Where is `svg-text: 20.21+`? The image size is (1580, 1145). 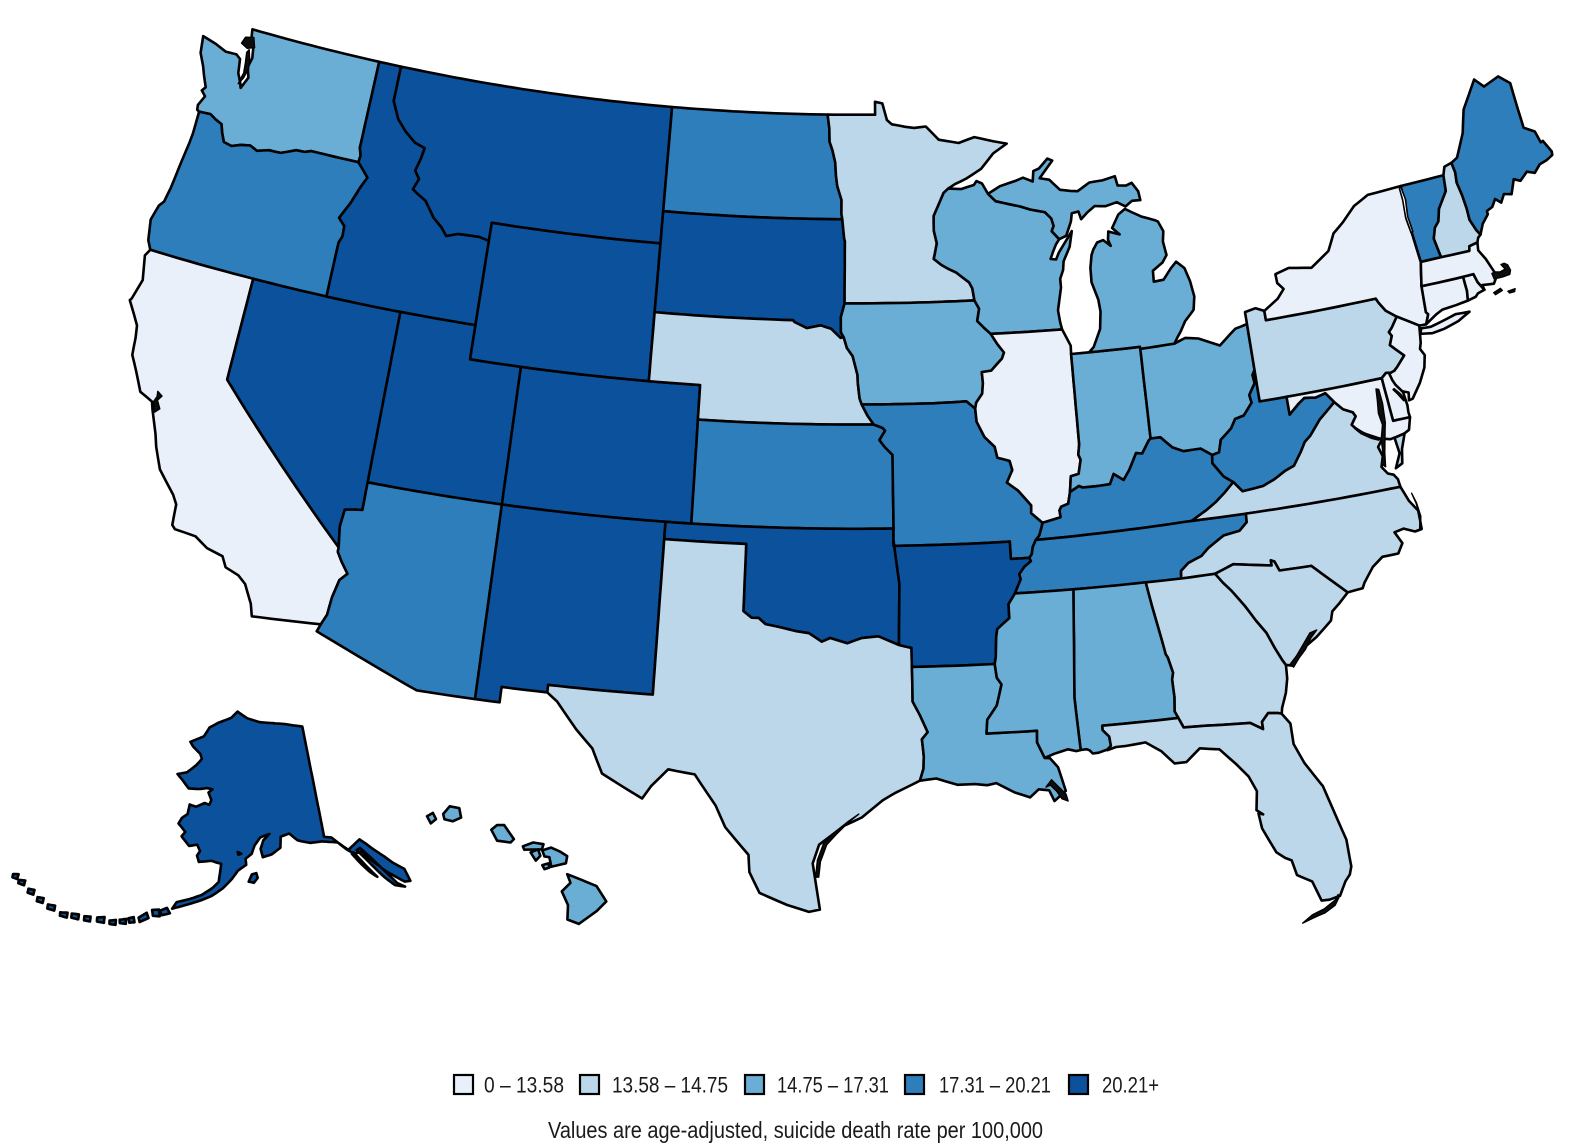 svg-text: 20.21+ is located at coordinates (1130, 1085).